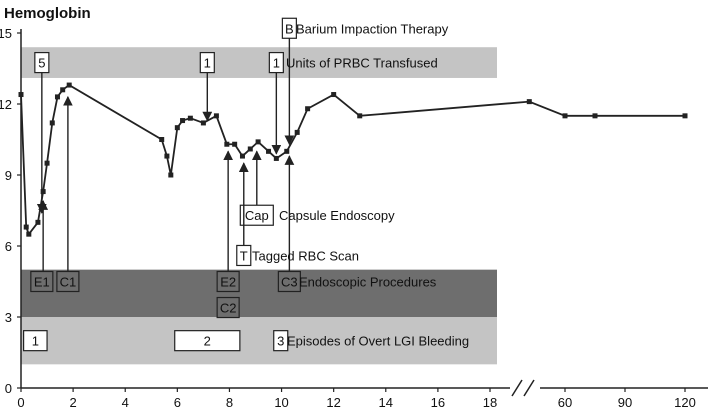 This screenshot has height=412, width=716. I want to click on marker-units-1a: 1, so click(207, 86).